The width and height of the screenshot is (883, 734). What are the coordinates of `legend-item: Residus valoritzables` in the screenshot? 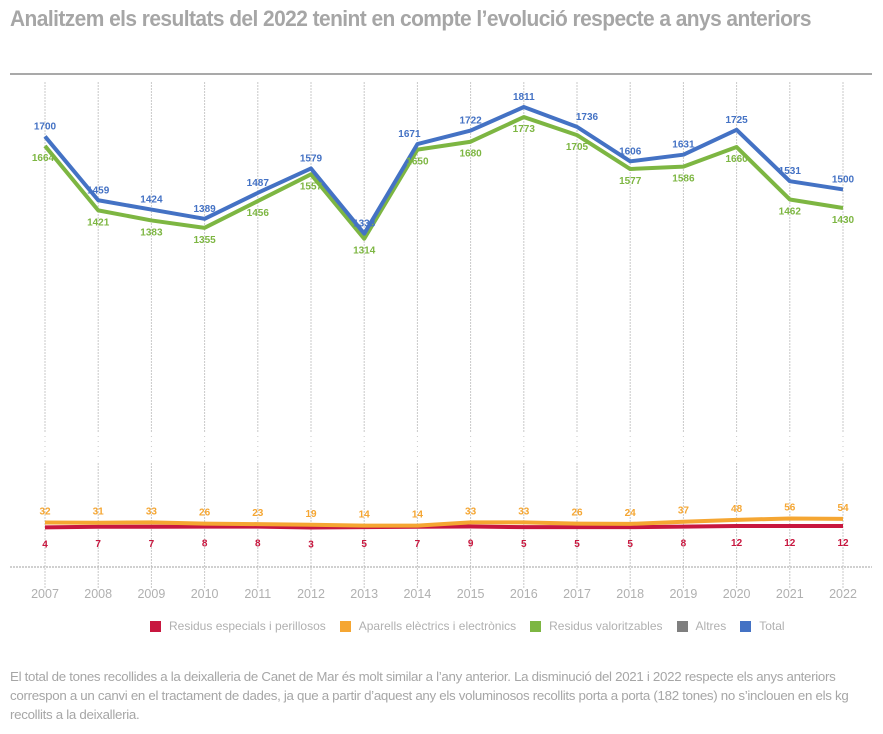 It's located at (596, 626).